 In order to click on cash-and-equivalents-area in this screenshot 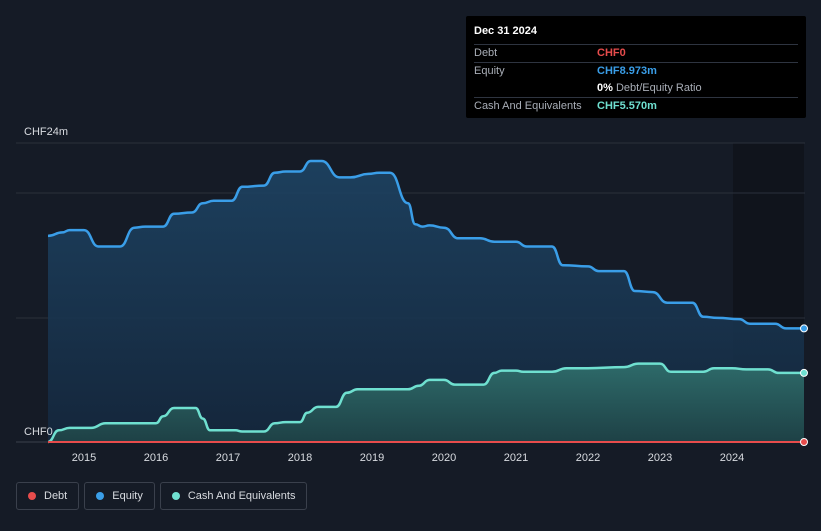, I will do `click(426, 402)`.